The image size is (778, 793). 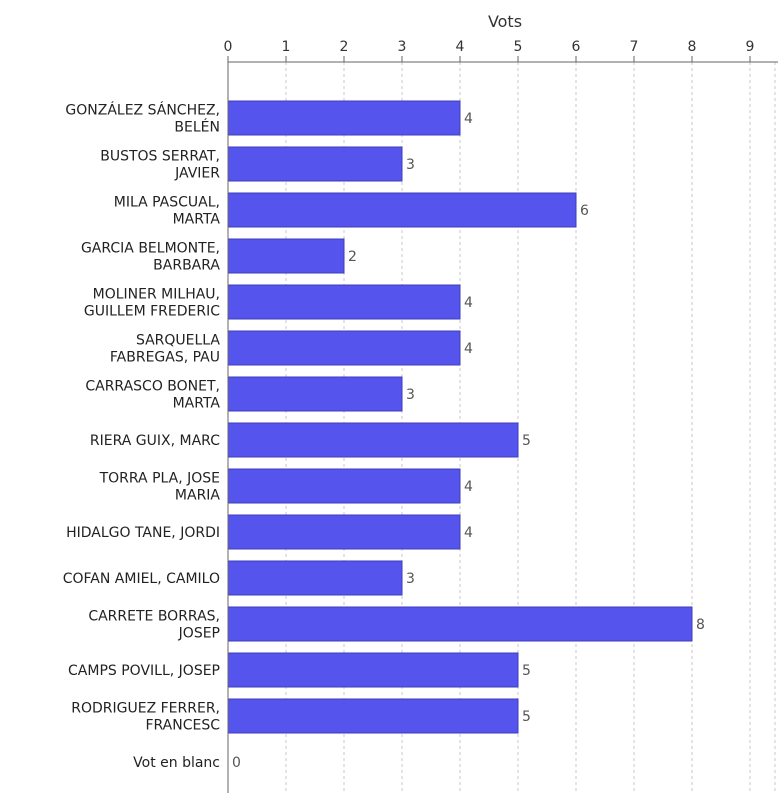 I want to click on x-tick-label: 7, so click(x=634, y=47).